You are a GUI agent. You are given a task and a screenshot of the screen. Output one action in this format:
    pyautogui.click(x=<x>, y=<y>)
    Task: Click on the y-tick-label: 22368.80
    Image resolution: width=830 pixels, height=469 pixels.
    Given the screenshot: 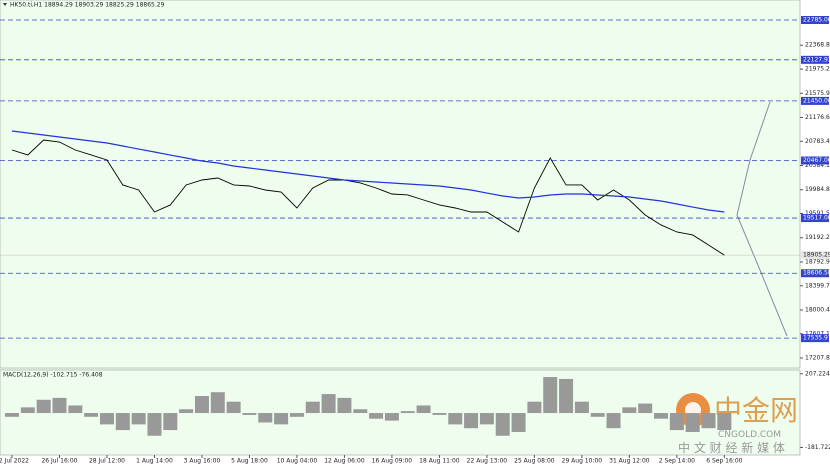 What is the action you would take?
    pyautogui.click(x=817, y=45)
    